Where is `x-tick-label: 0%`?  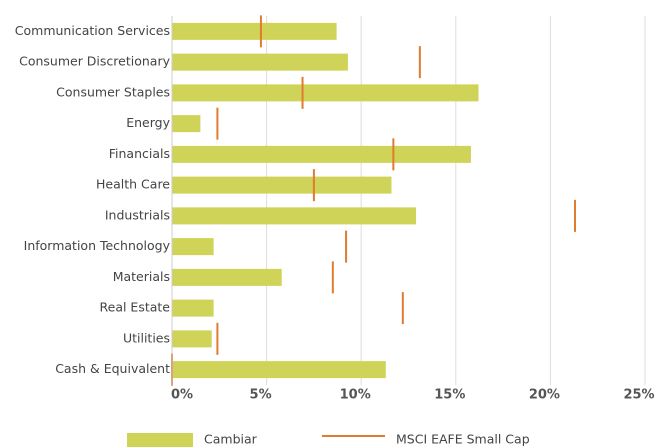
x-tick-label: 0% is located at coordinates (182, 395).